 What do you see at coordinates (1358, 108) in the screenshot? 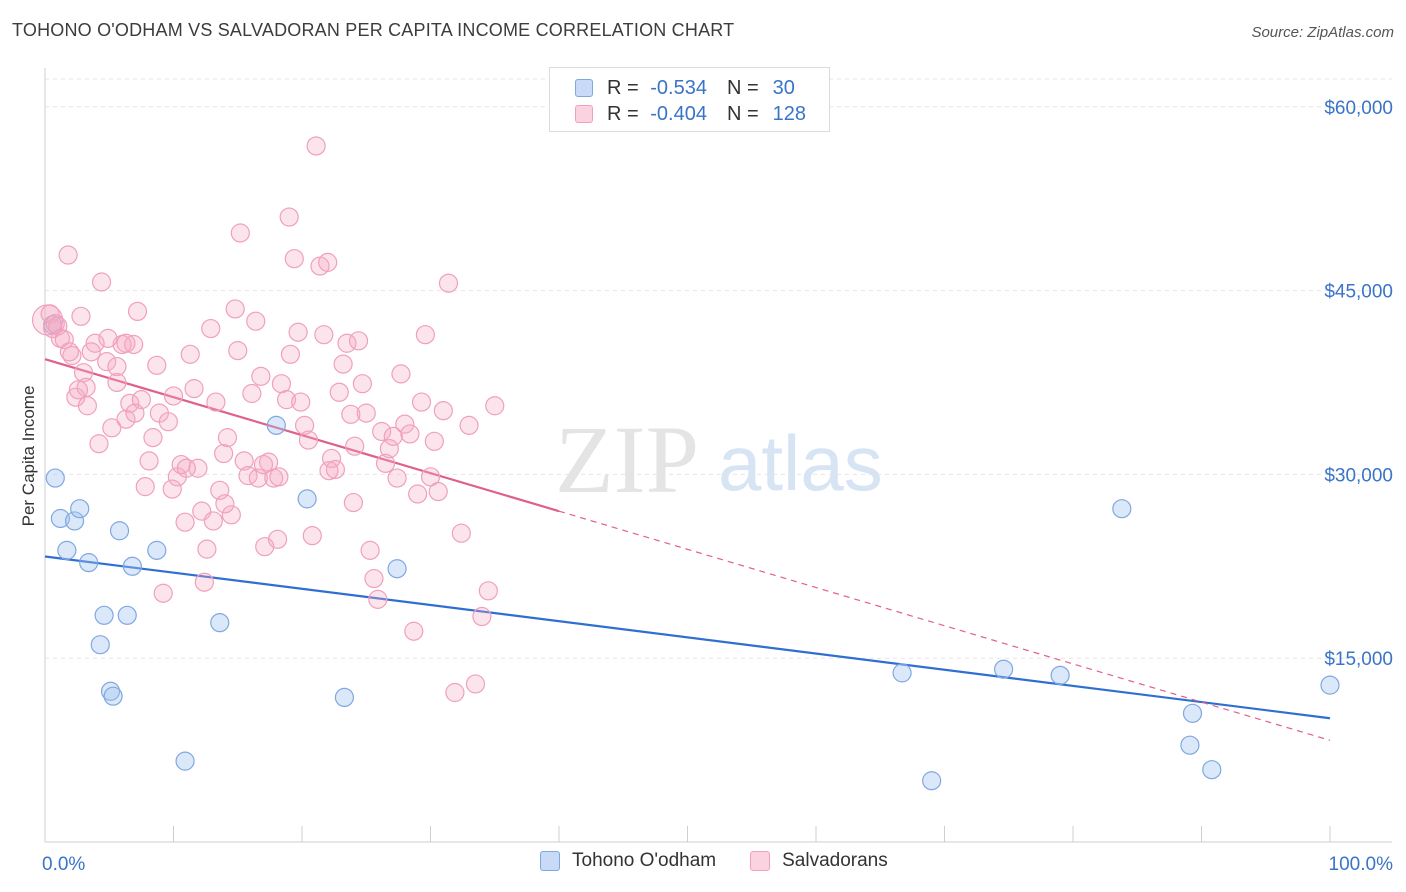
I see `y-tick-label: $60,000` at bounding box center [1358, 108].